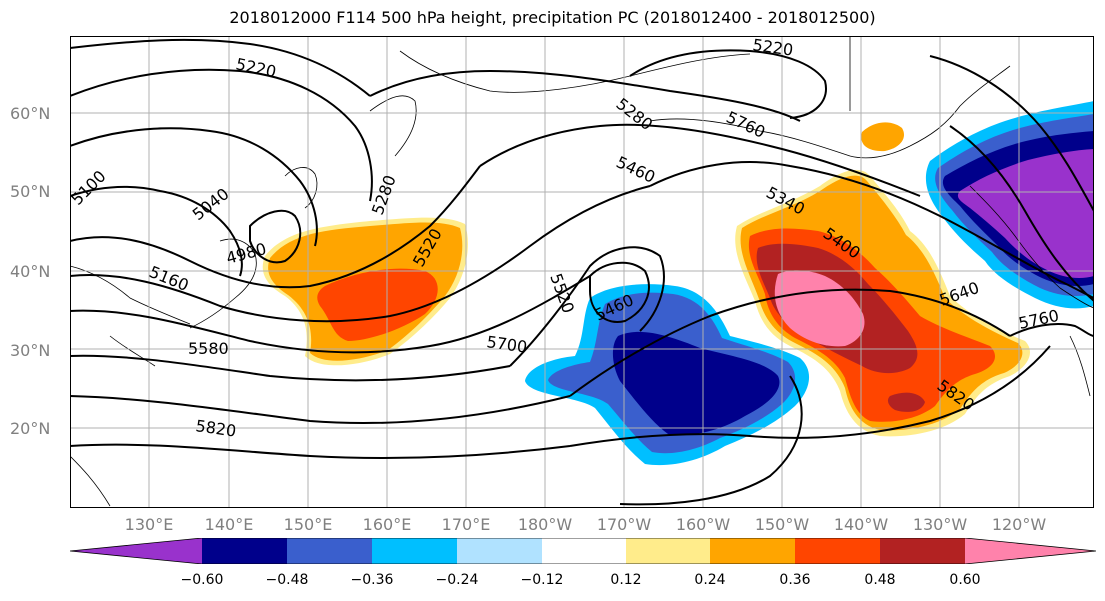 This screenshot has width=1105, height=601. Describe the element at coordinates (466, 524) in the screenshot. I see `lon-label-170e: 170°E` at that location.